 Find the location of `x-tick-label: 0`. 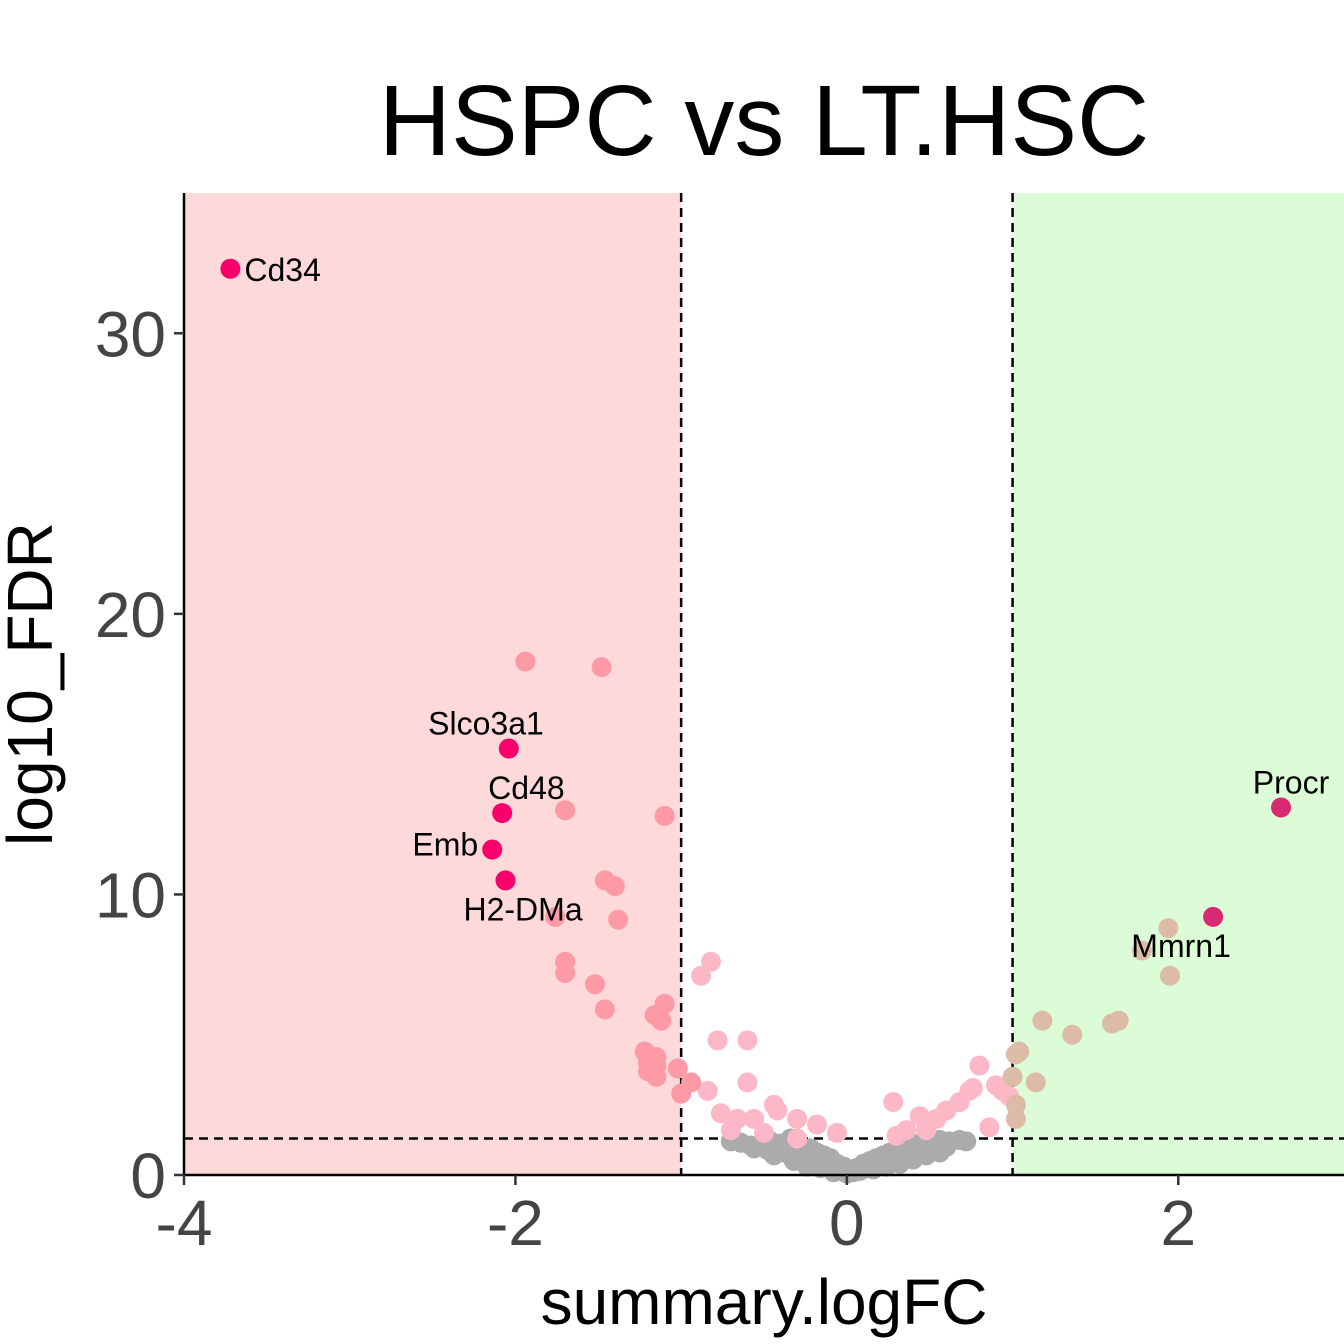

x-tick-label: 0 is located at coordinates (847, 1223).